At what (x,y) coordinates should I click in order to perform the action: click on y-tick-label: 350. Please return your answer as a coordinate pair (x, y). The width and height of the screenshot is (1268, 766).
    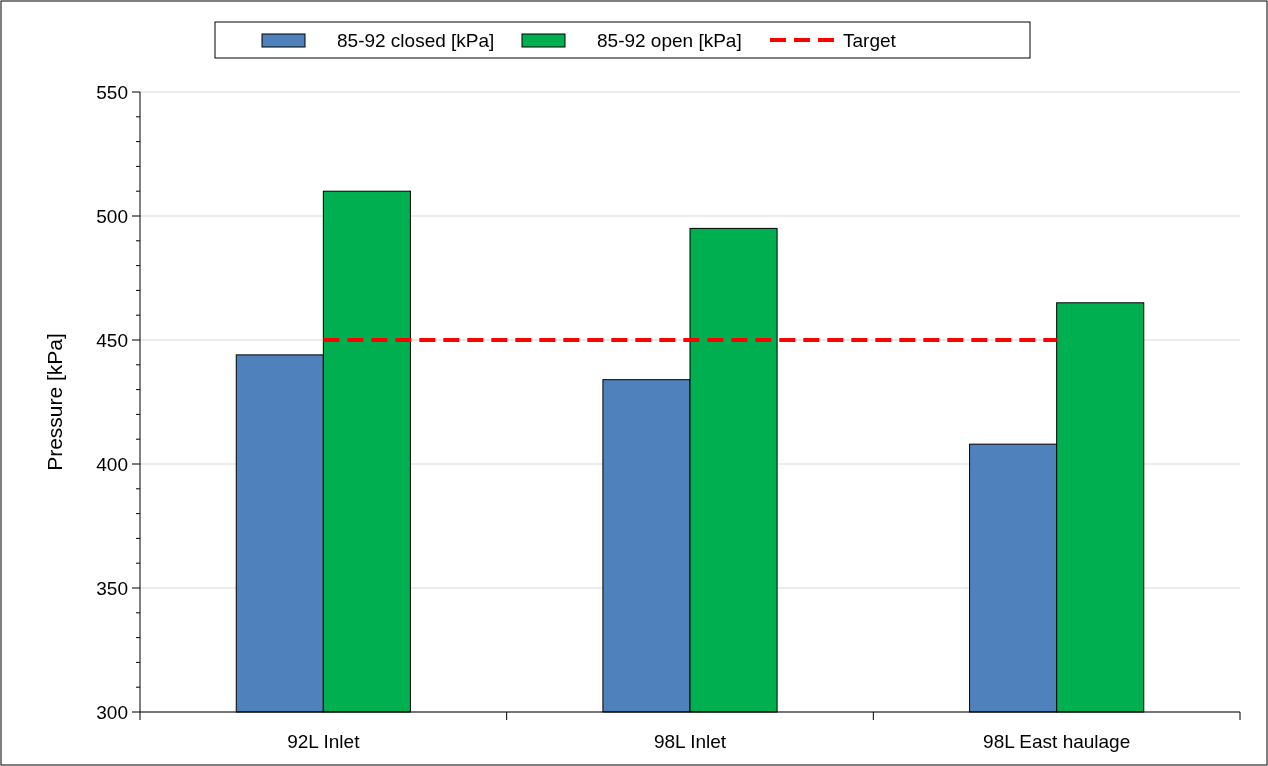
    Looking at the image, I should click on (112, 588).